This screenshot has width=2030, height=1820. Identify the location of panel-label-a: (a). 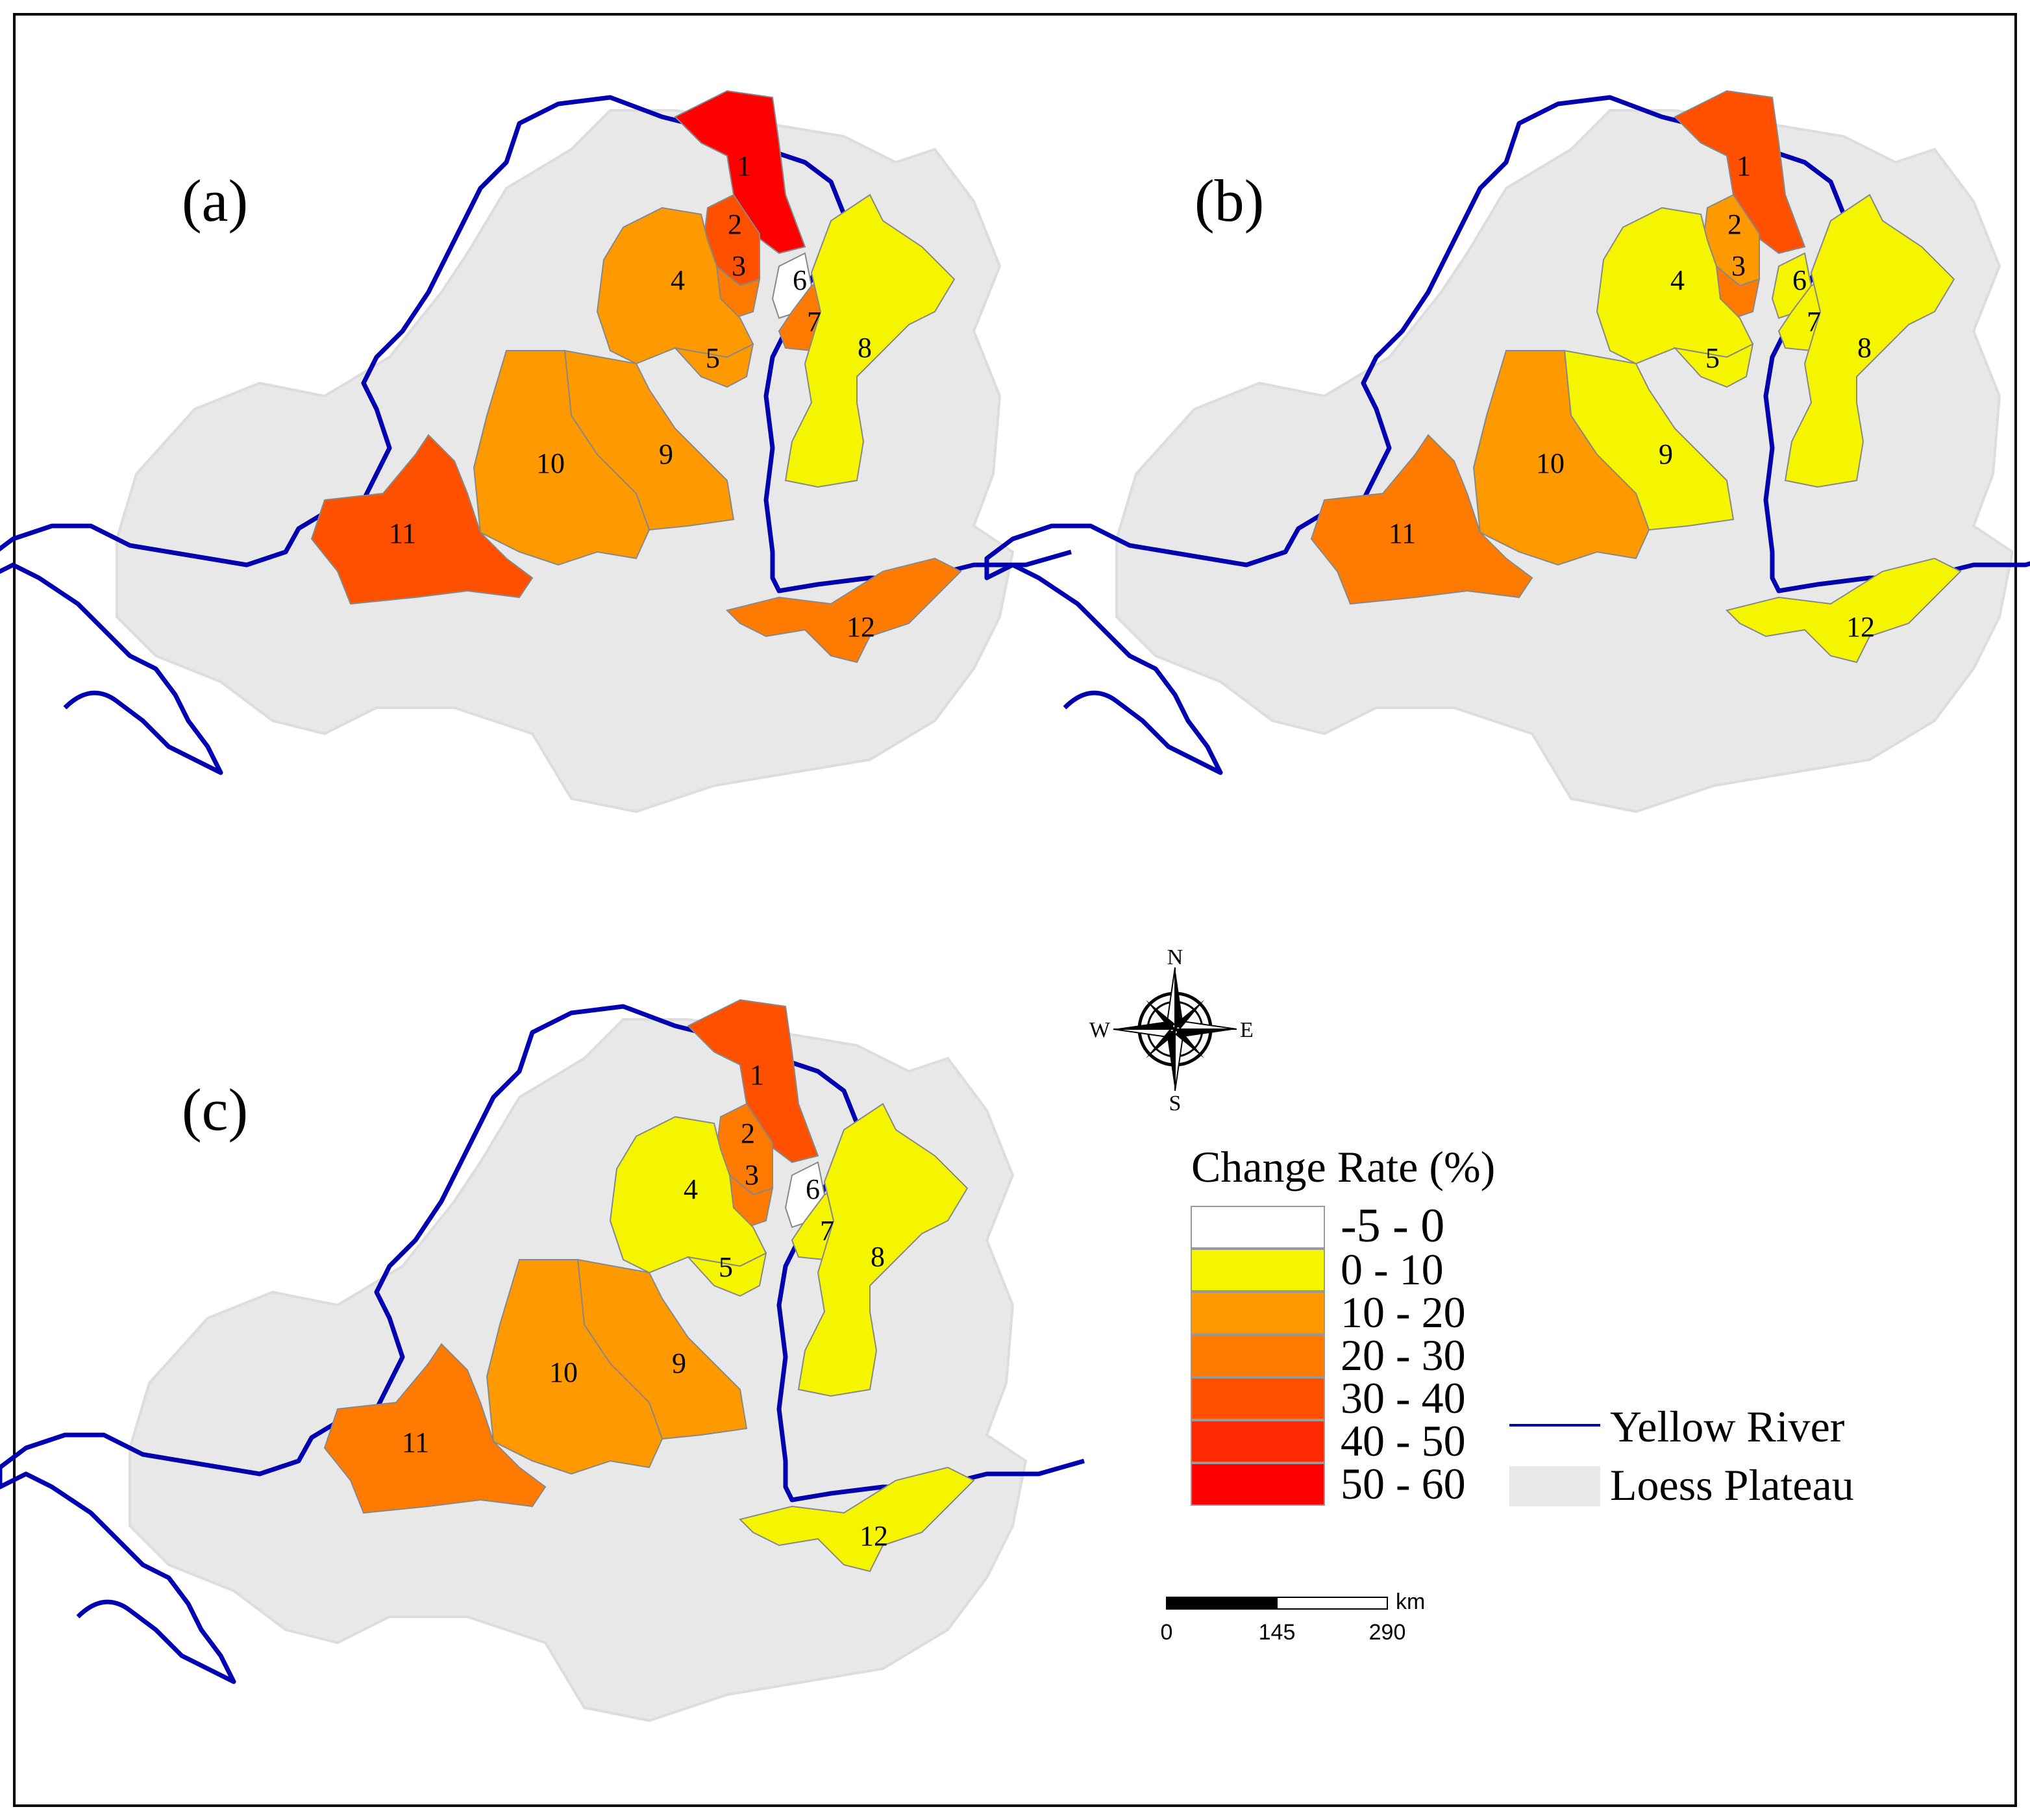
(215, 201).